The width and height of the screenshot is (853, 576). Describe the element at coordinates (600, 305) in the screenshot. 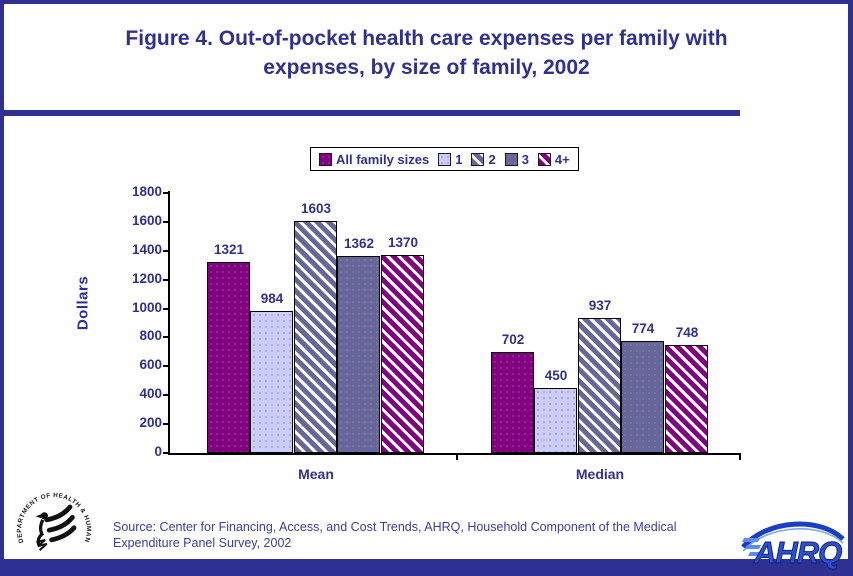

I see `bar-value-median-2: 937` at that location.